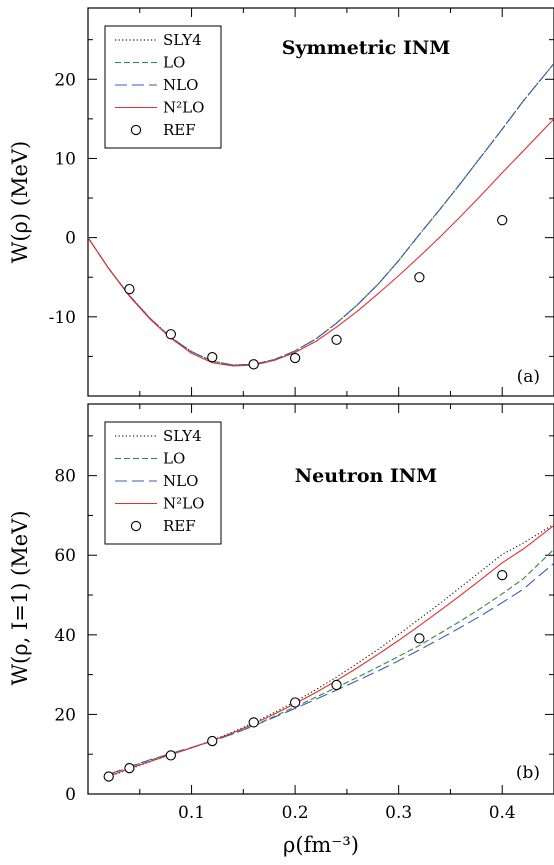  I want to click on y-tick-label: 40, so click(65, 636).